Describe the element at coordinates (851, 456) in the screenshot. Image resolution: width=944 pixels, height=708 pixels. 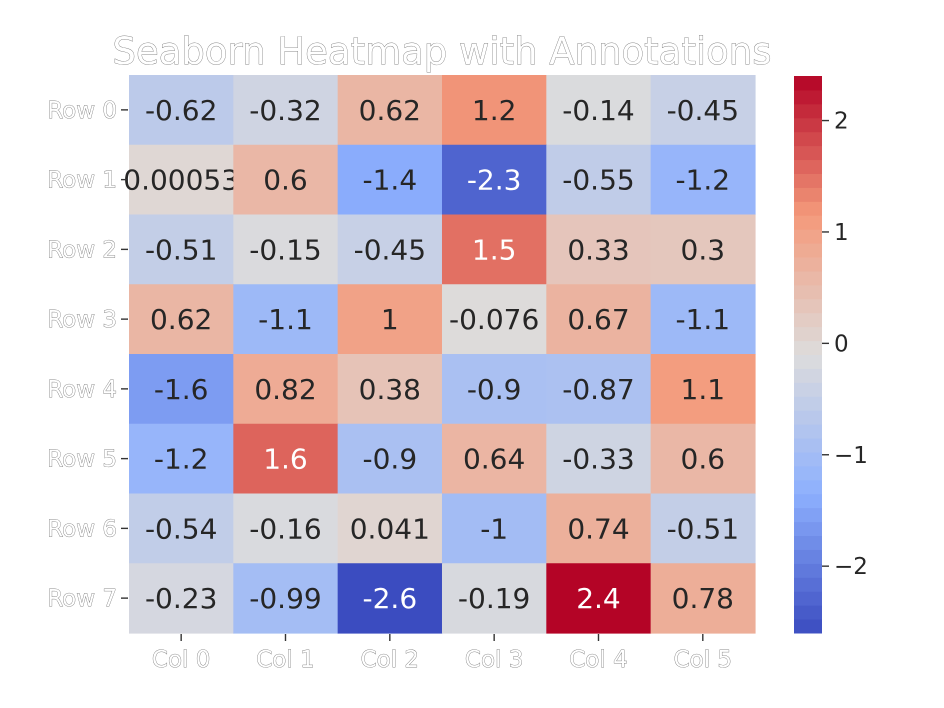
I see `colorbar-tick-label: −1` at that location.